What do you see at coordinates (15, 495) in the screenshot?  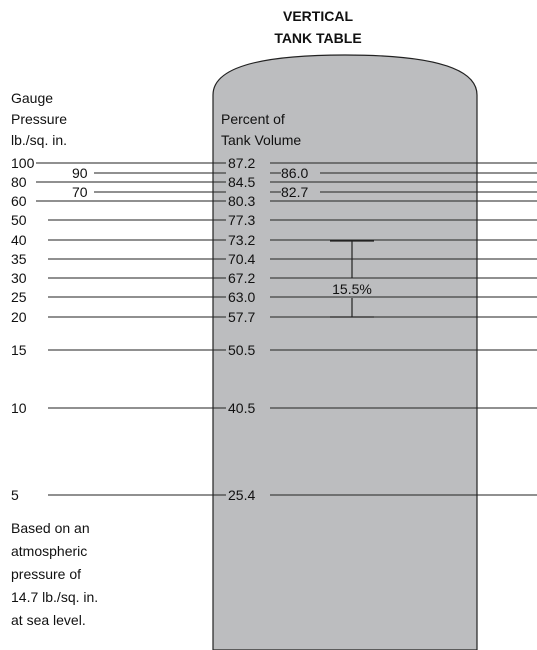 I see `row-pressure-label: 5` at bounding box center [15, 495].